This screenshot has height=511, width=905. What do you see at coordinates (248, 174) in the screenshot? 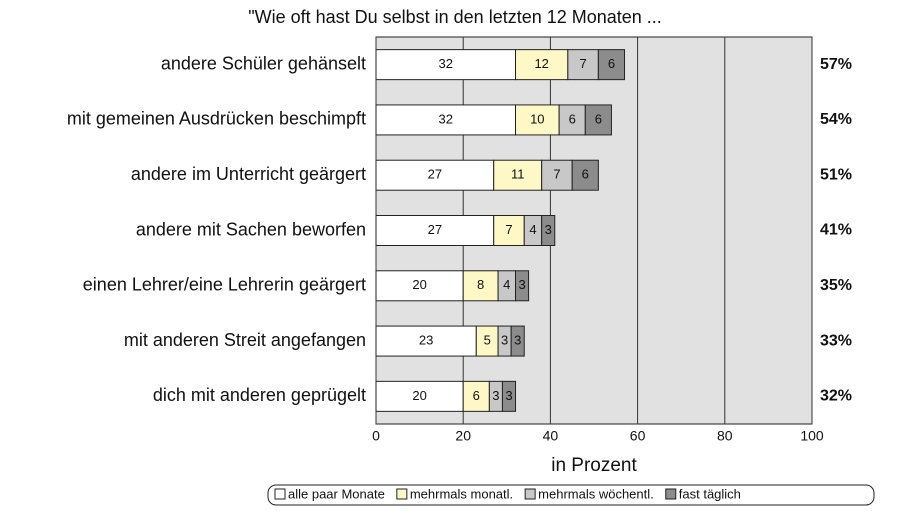
I see `category-label: andere im Unterricht geärgert` at bounding box center [248, 174].